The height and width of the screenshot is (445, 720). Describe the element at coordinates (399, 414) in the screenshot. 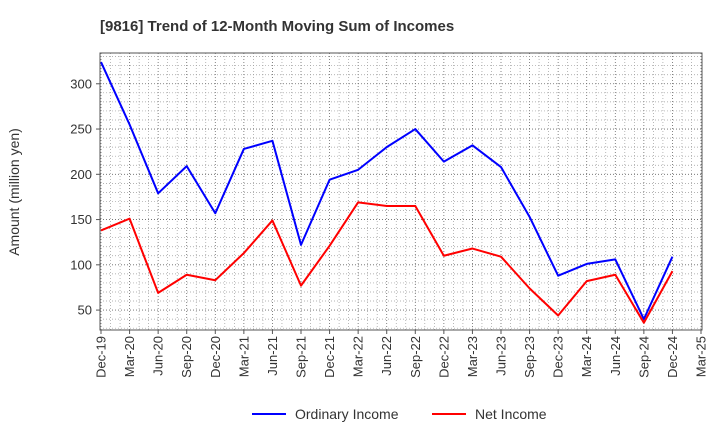

I see `legend: Ordinary Income Net Income` at that location.